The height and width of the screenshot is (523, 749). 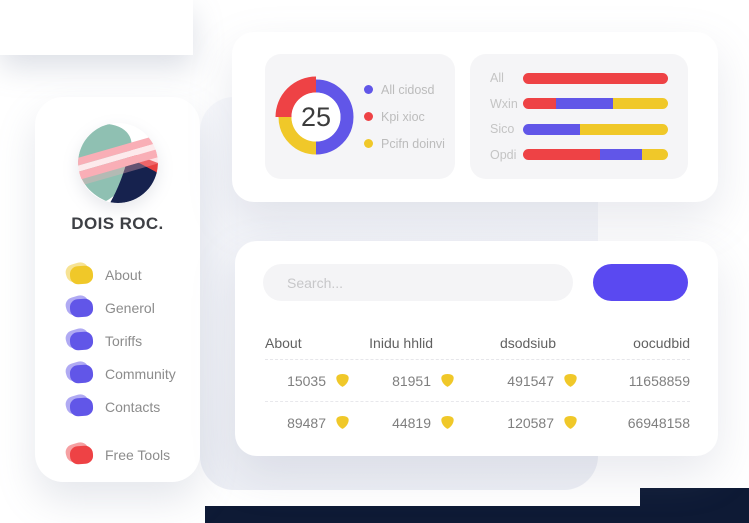 I want to click on sidebar-item-toriffs: Toriffs, so click(x=117, y=340).